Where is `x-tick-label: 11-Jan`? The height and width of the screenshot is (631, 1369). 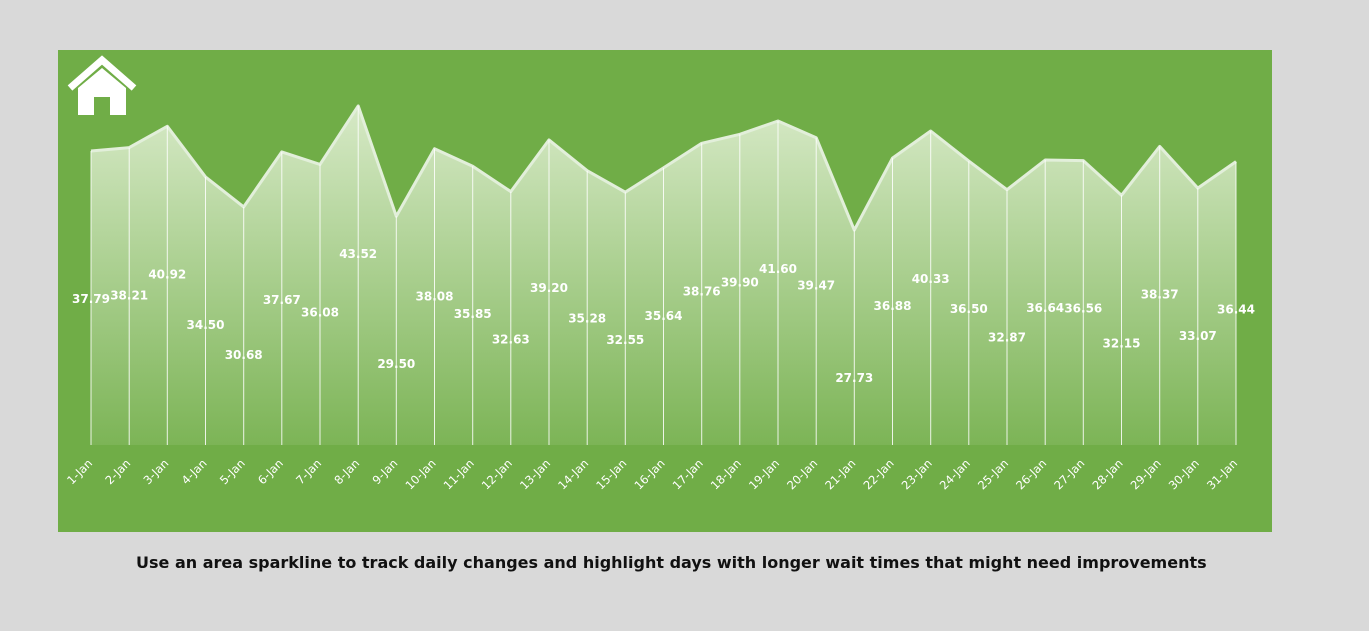
x-tick-label: 11-Jan is located at coordinates (459, 474).